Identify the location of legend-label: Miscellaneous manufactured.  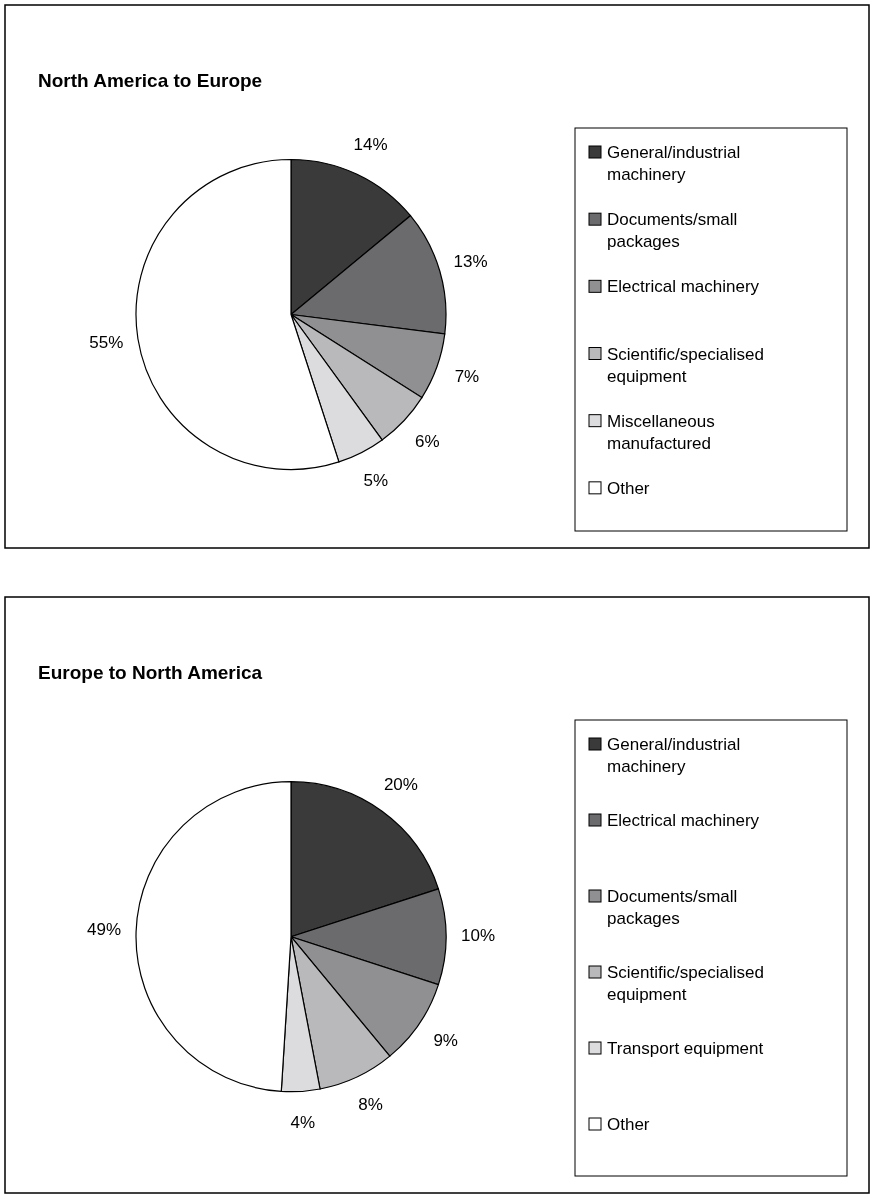
(661, 432).